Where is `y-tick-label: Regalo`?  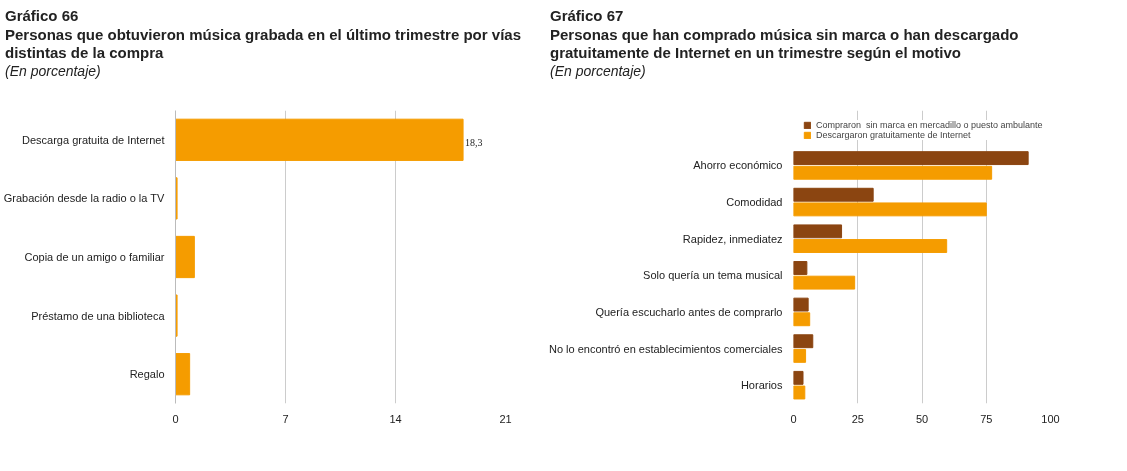 y-tick-label: Regalo is located at coordinates (147, 374).